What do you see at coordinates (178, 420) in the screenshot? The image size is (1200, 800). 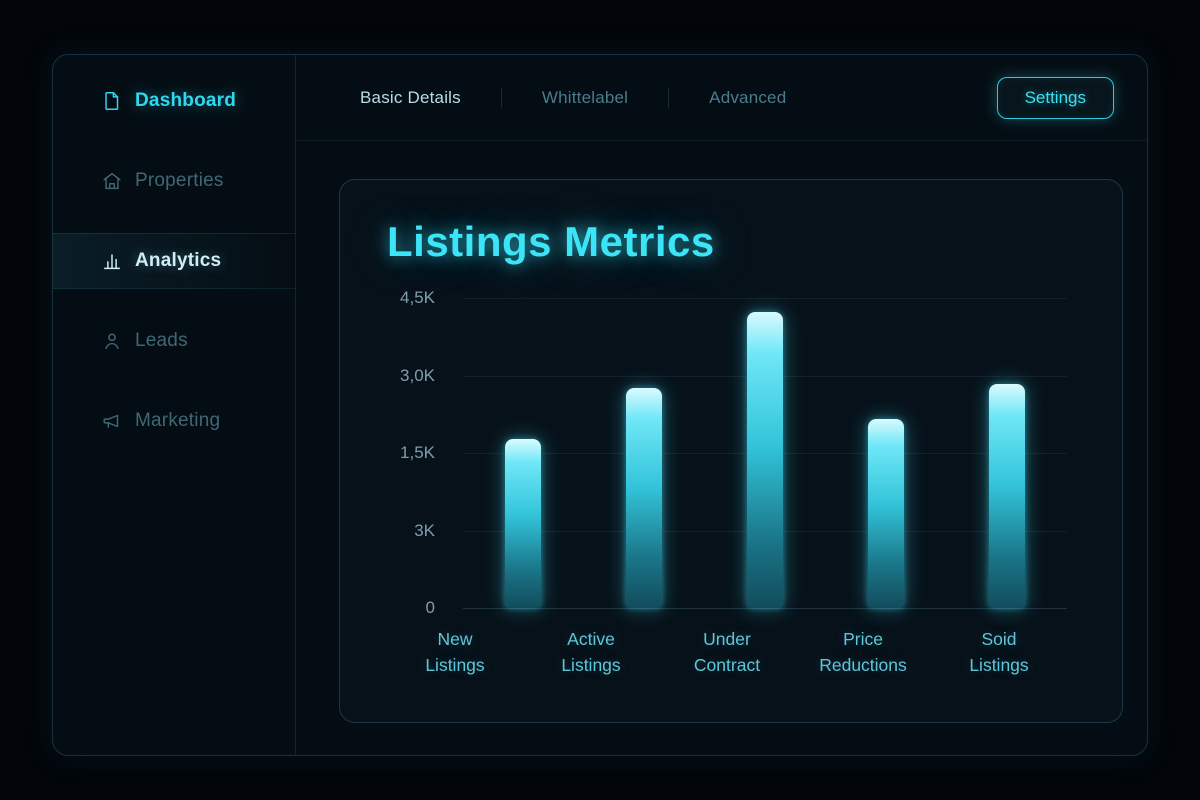 I see `sidebar-item-label: Marketing` at bounding box center [178, 420].